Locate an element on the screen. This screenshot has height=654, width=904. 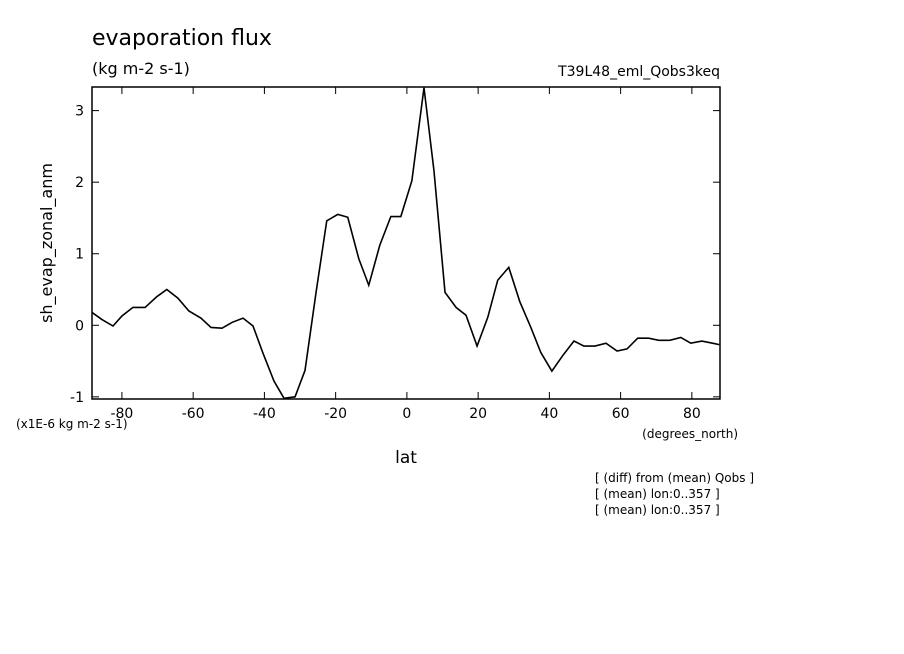
y-axis-label: sh_evap_zonal_anm is located at coordinates (47, 243).